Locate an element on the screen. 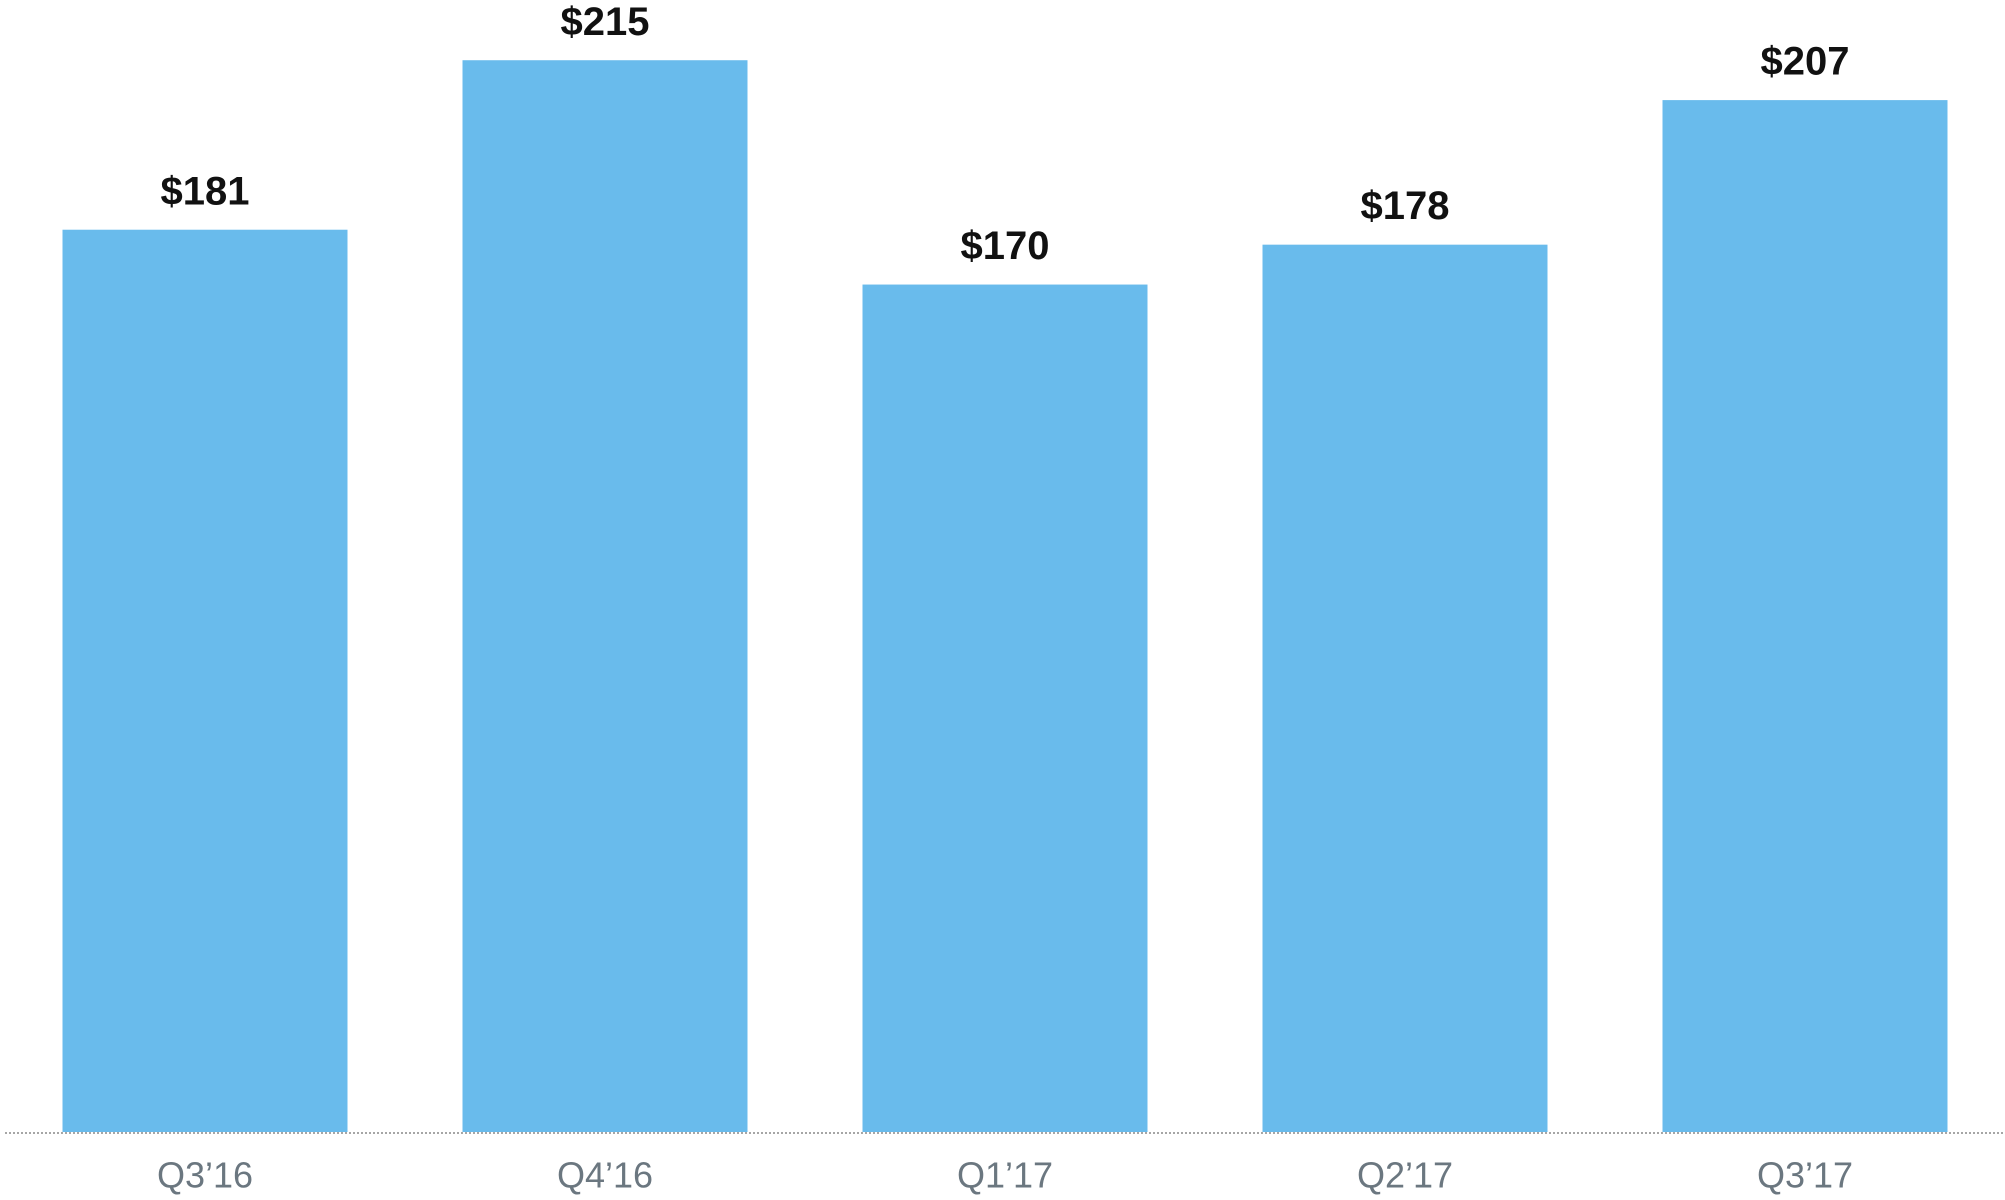 The image size is (2005, 1200). value-label: $215 is located at coordinates (605, 22).